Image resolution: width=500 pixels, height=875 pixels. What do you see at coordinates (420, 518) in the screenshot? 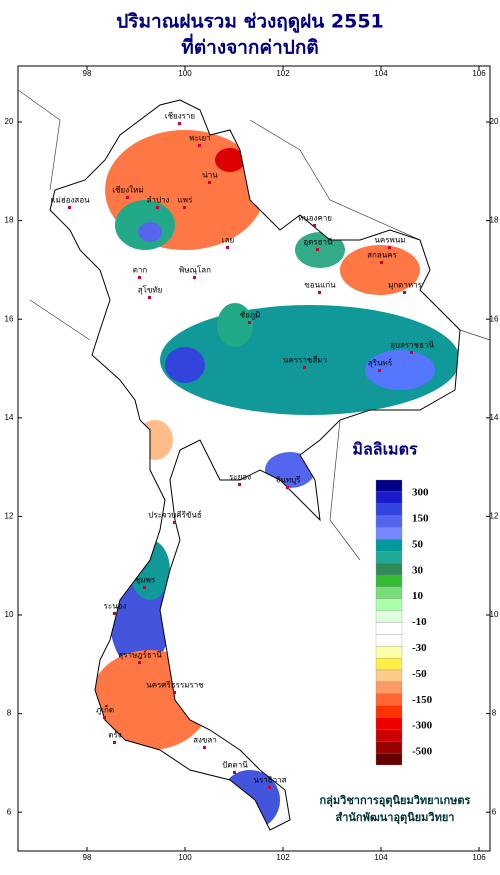
I see `legend-label: 150` at bounding box center [420, 518].